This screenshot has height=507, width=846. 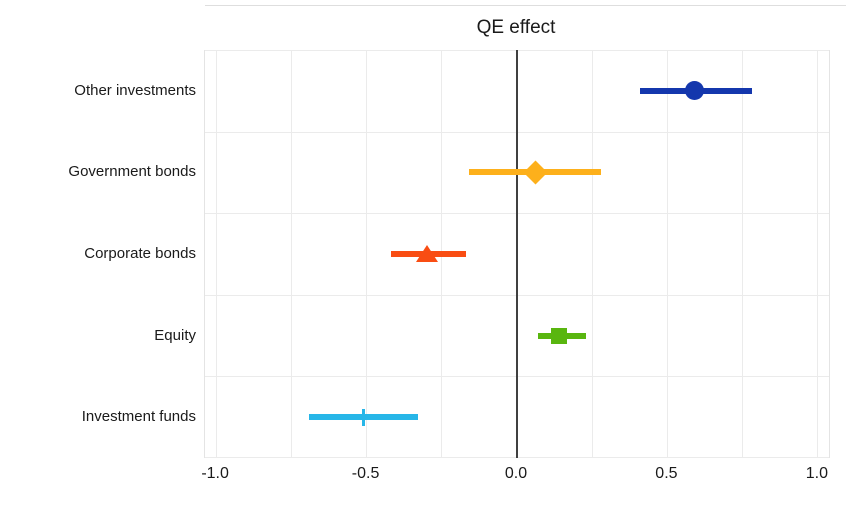 What do you see at coordinates (525, 5) in the screenshot?
I see `top-divider-line` at bounding box center [525, 5].